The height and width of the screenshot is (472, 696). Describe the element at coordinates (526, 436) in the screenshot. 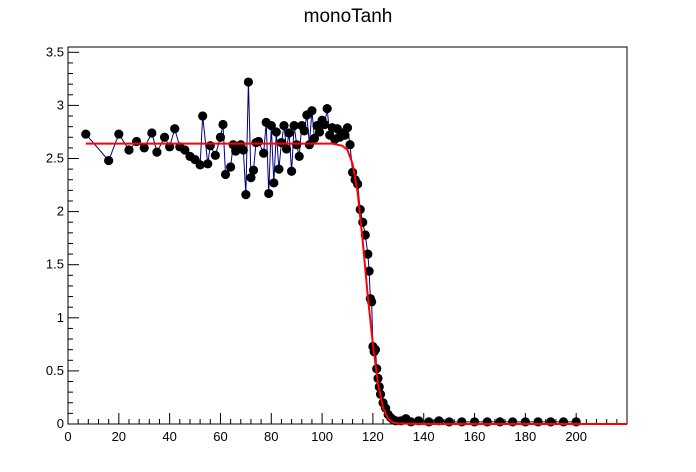

I see `x-tick-label: 180` at that location.